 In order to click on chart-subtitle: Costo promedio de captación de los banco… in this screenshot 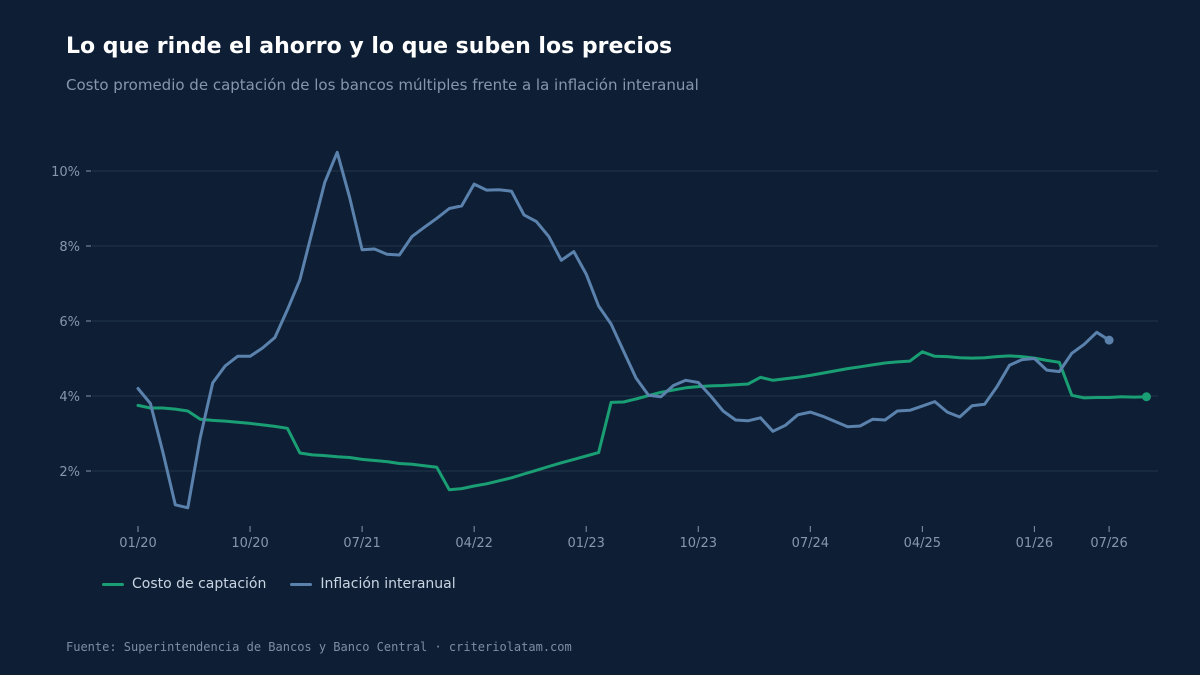, I will do `click(382, 85)`.